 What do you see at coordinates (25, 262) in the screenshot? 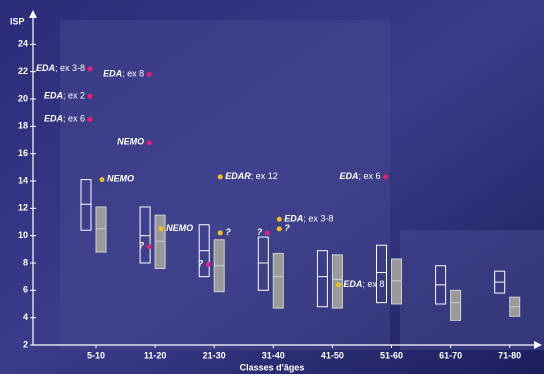
I see `y-tick-label: 8` at bounding box center [25, 262].